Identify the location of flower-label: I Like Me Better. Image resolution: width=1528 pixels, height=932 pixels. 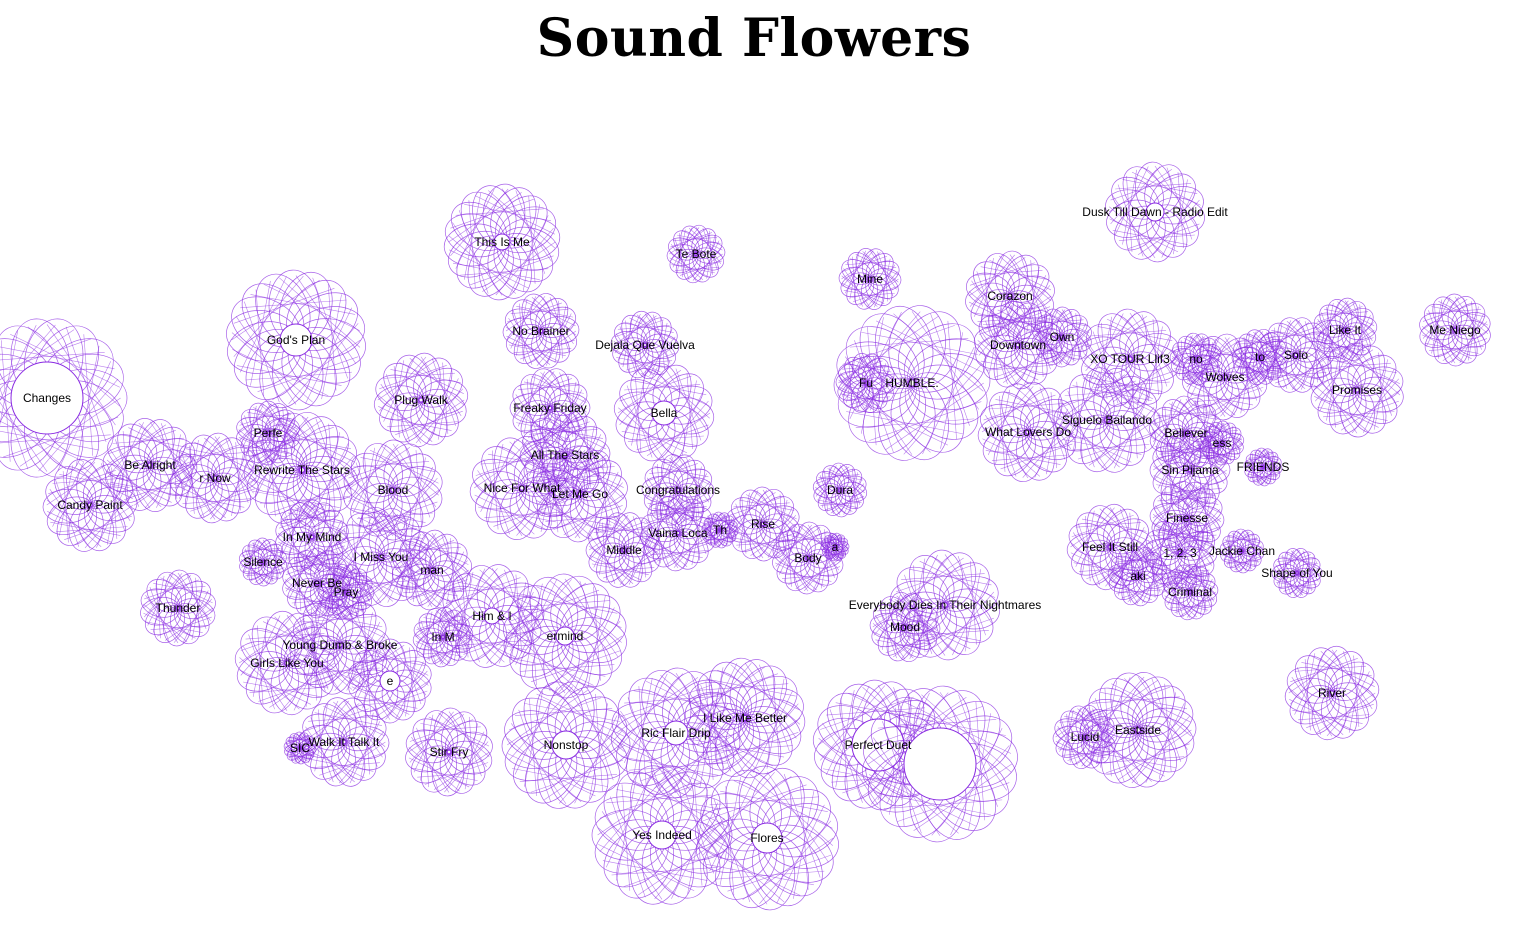
(745, 718).